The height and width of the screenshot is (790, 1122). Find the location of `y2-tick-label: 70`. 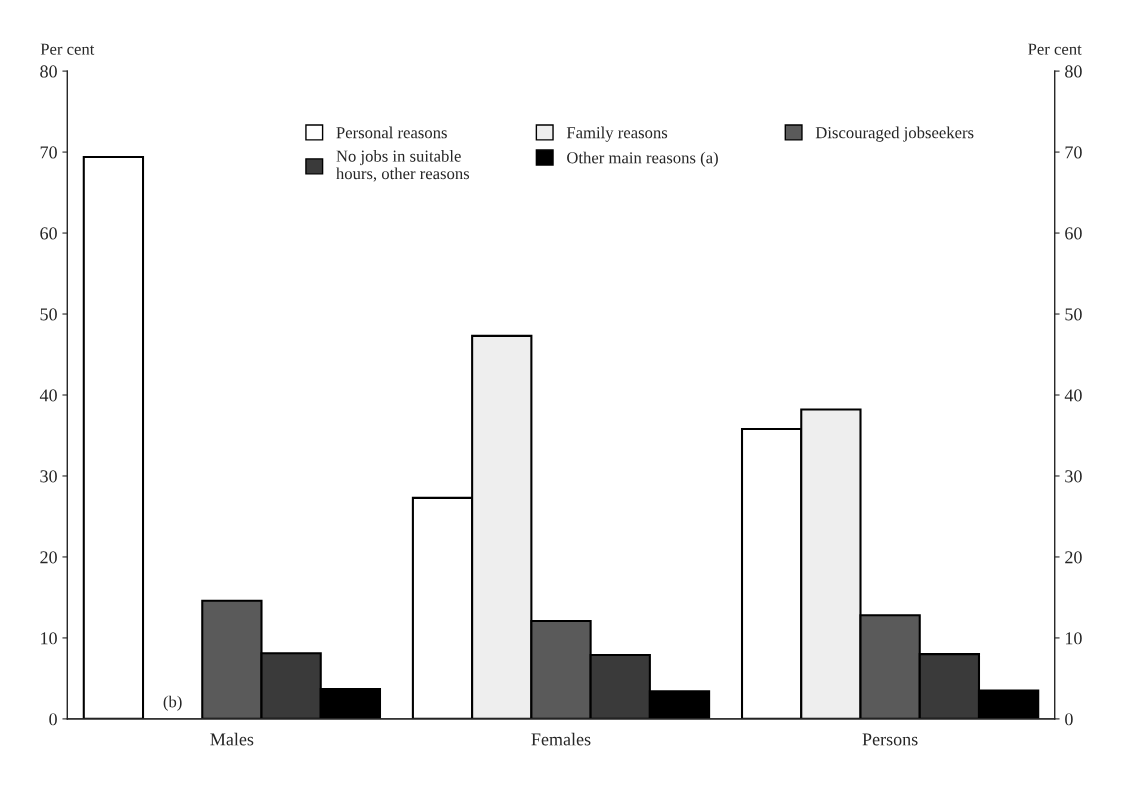

y2-tick-label: 70 is located at coordinates (1073, 152).